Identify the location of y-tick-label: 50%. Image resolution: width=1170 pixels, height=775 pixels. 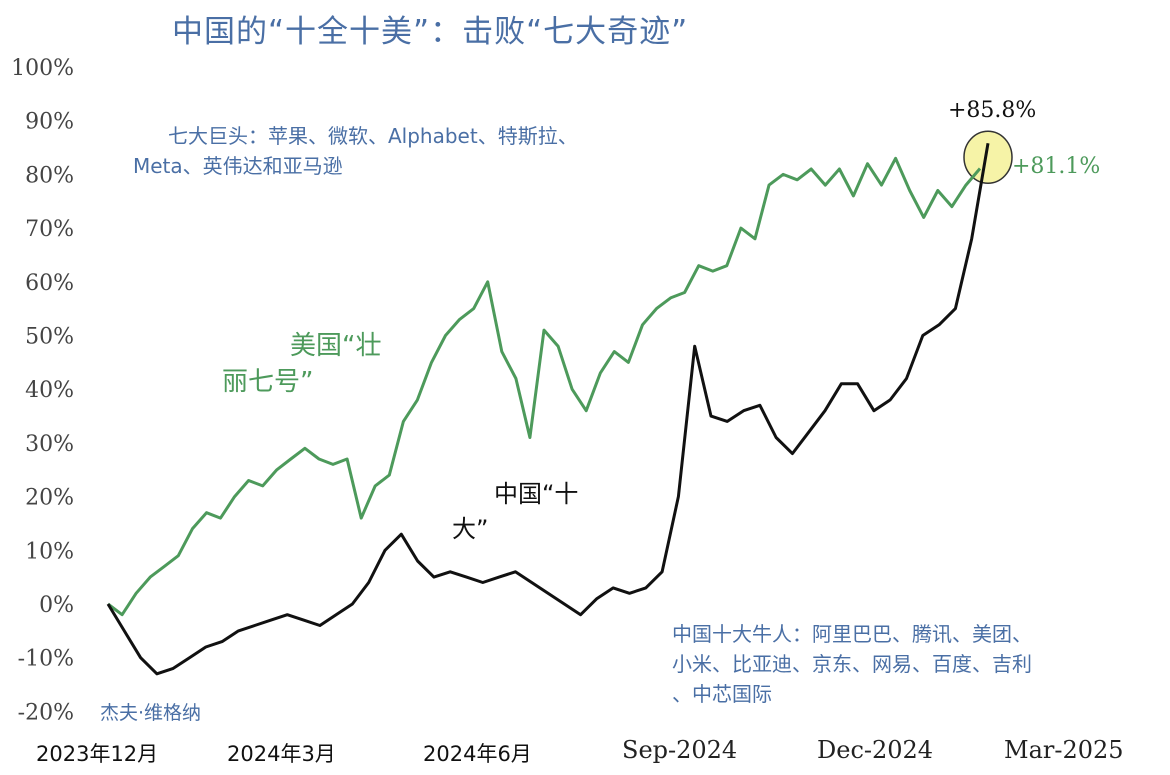
(49, 337).